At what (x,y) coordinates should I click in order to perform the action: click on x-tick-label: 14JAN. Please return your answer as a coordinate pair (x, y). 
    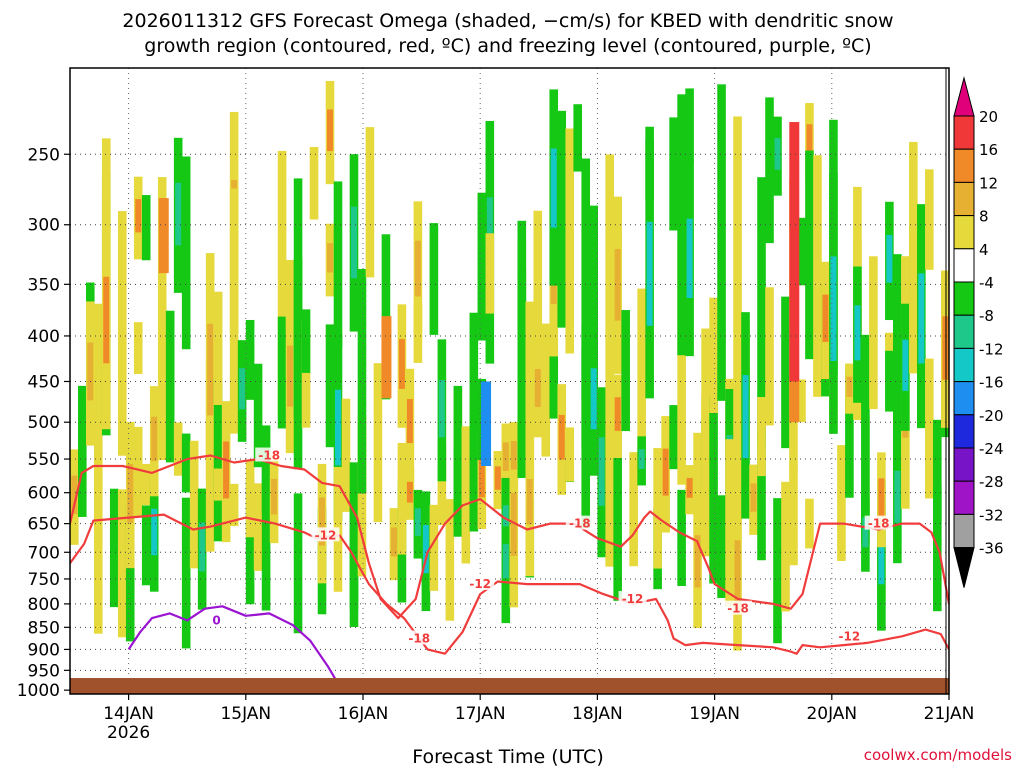
    Looking at the image, I should click on (128, 714).